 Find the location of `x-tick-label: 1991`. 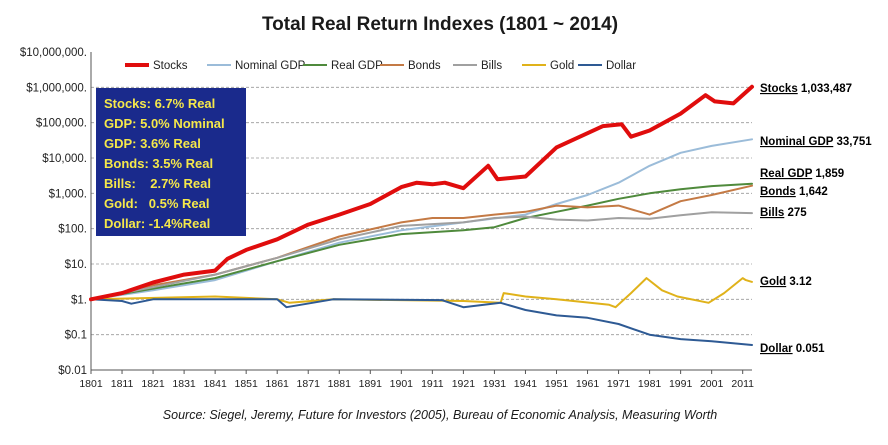

x-tick-label: 1991 is located at coordinates (681, 384).